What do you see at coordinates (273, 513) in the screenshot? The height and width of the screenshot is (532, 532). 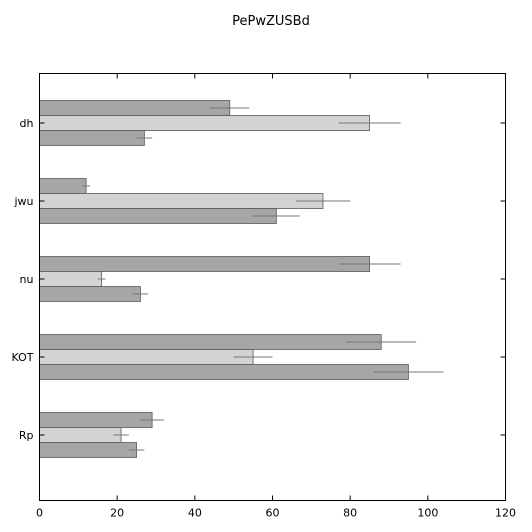 I see `x-tick-label: 60` at bounding box center [273, 513].